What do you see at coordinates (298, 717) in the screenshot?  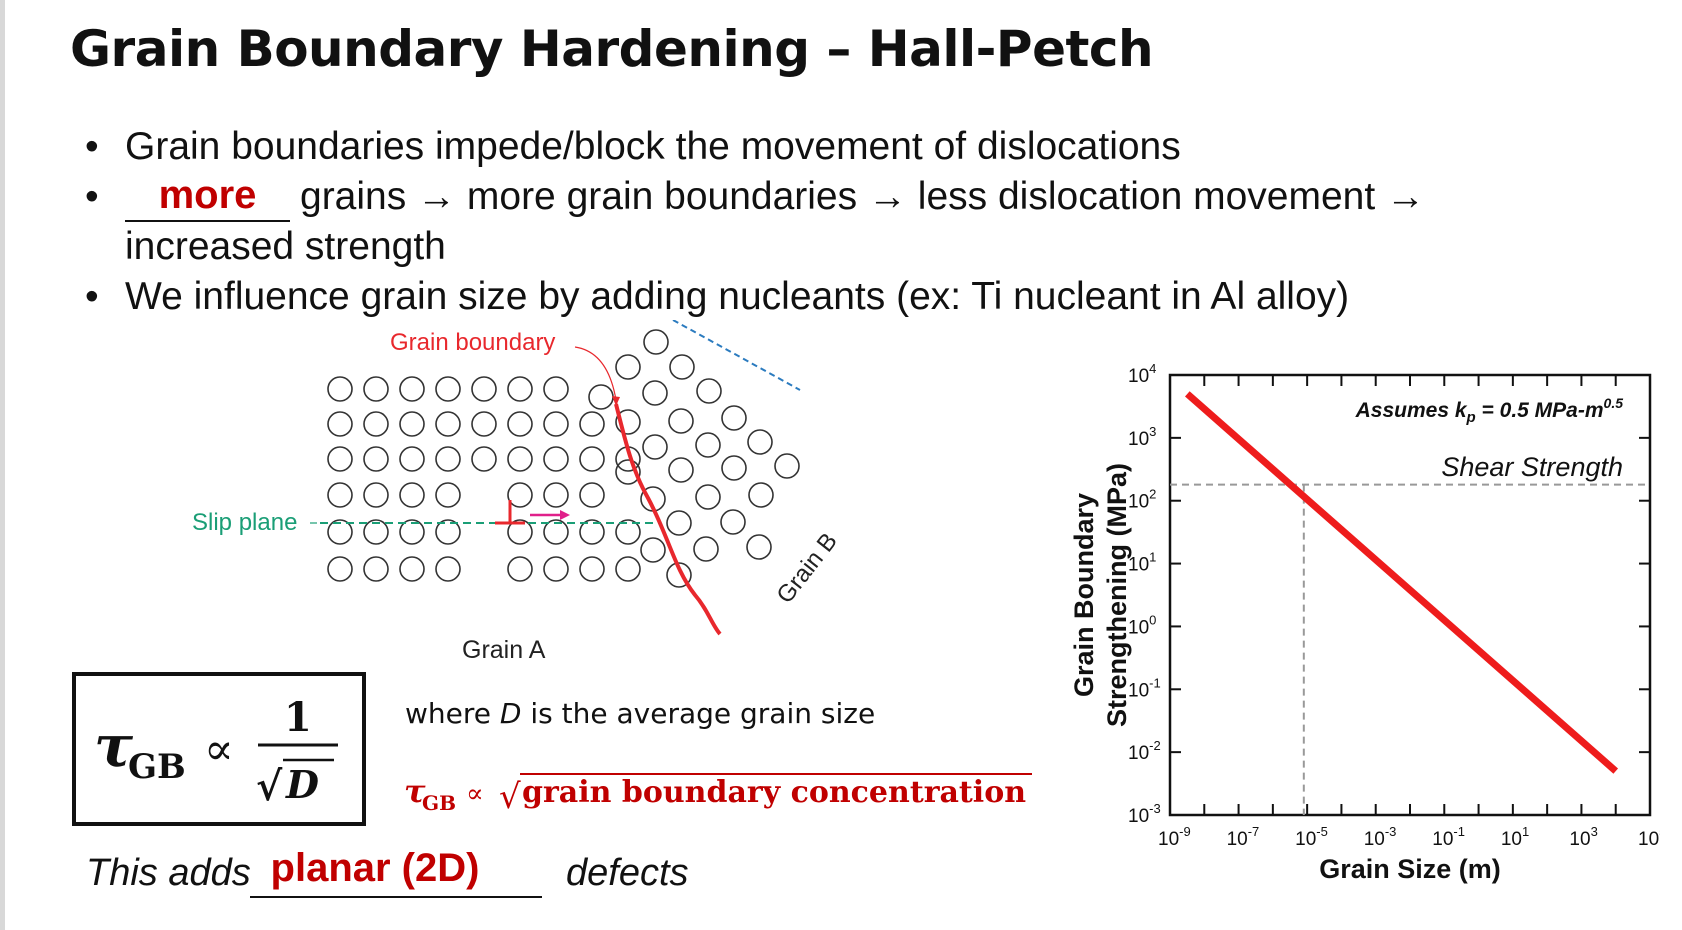 I see `formula-numerator: 1` at bounding box center [298, 717].